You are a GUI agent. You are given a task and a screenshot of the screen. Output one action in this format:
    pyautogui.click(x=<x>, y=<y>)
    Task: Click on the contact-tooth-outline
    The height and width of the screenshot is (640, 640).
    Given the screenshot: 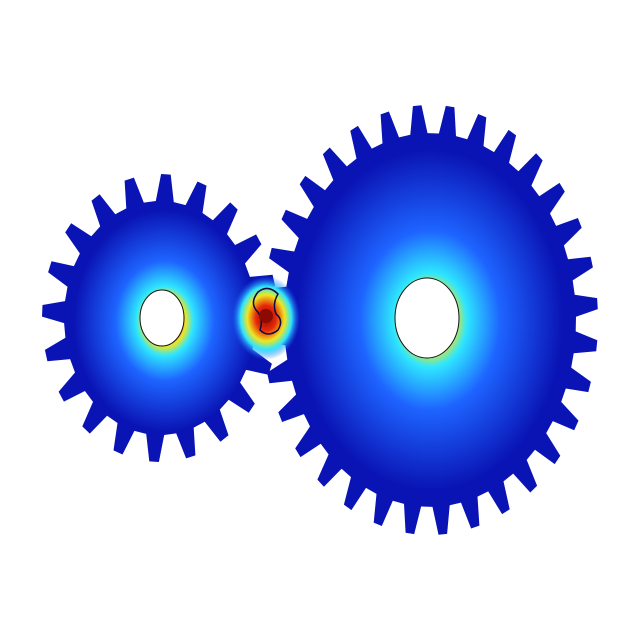 What is the action you would take?
    pyautogui.click(x=267, y=311)
    